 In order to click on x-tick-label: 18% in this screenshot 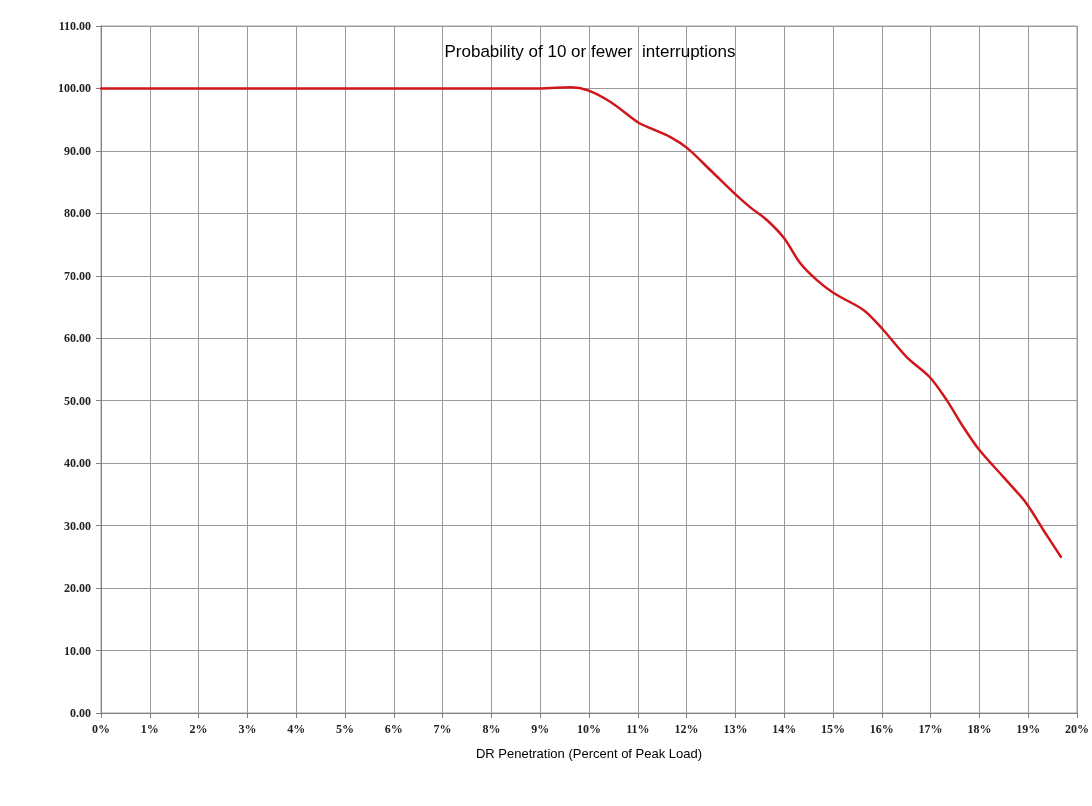, I will do `click(979, 729)`.